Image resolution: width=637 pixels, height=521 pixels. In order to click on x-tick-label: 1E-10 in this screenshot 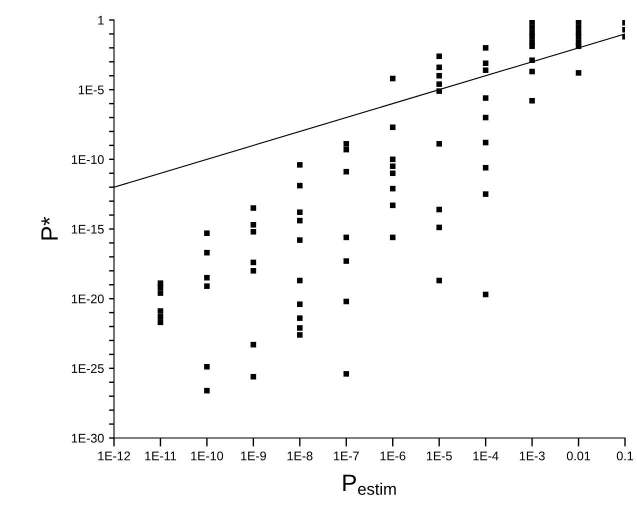, I will do `click(207, 456)`.